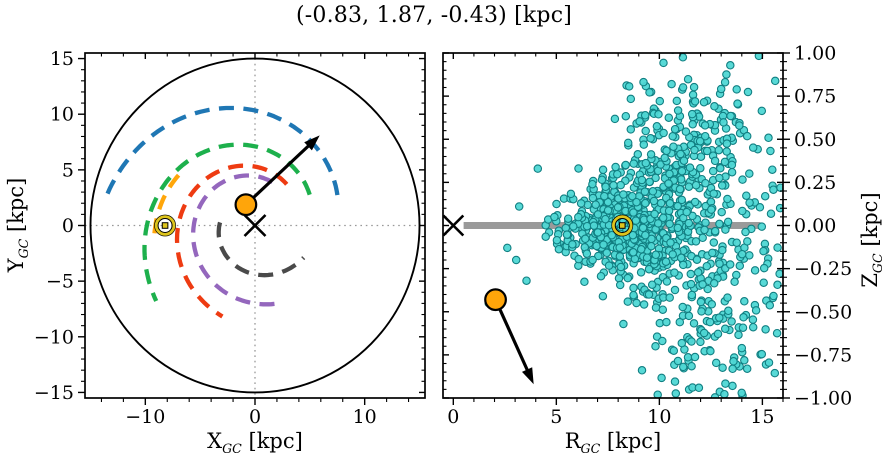  I want to click on left-ytick-label: −5, so click(60, 282).